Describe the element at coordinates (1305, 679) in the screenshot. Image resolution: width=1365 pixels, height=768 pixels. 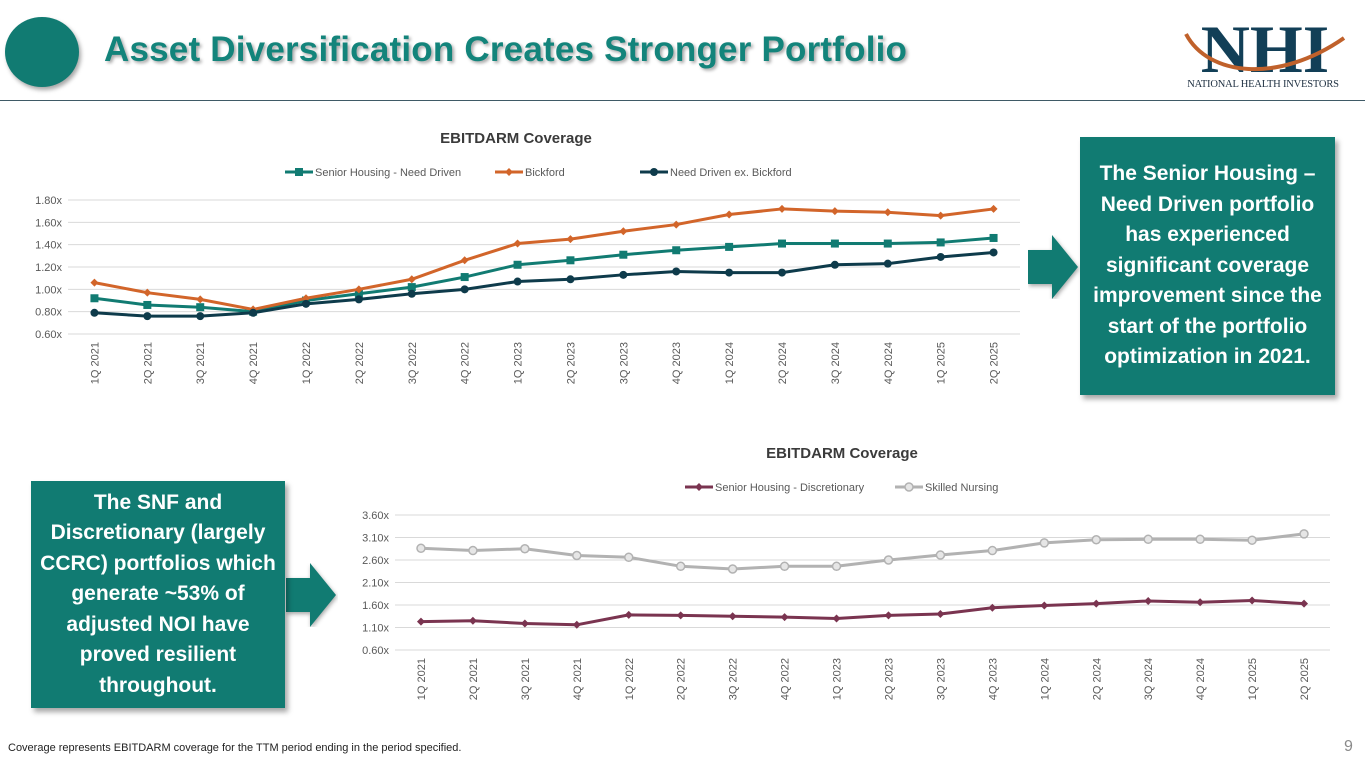
I see `x-tick-label: 2Q 2025` at that location.